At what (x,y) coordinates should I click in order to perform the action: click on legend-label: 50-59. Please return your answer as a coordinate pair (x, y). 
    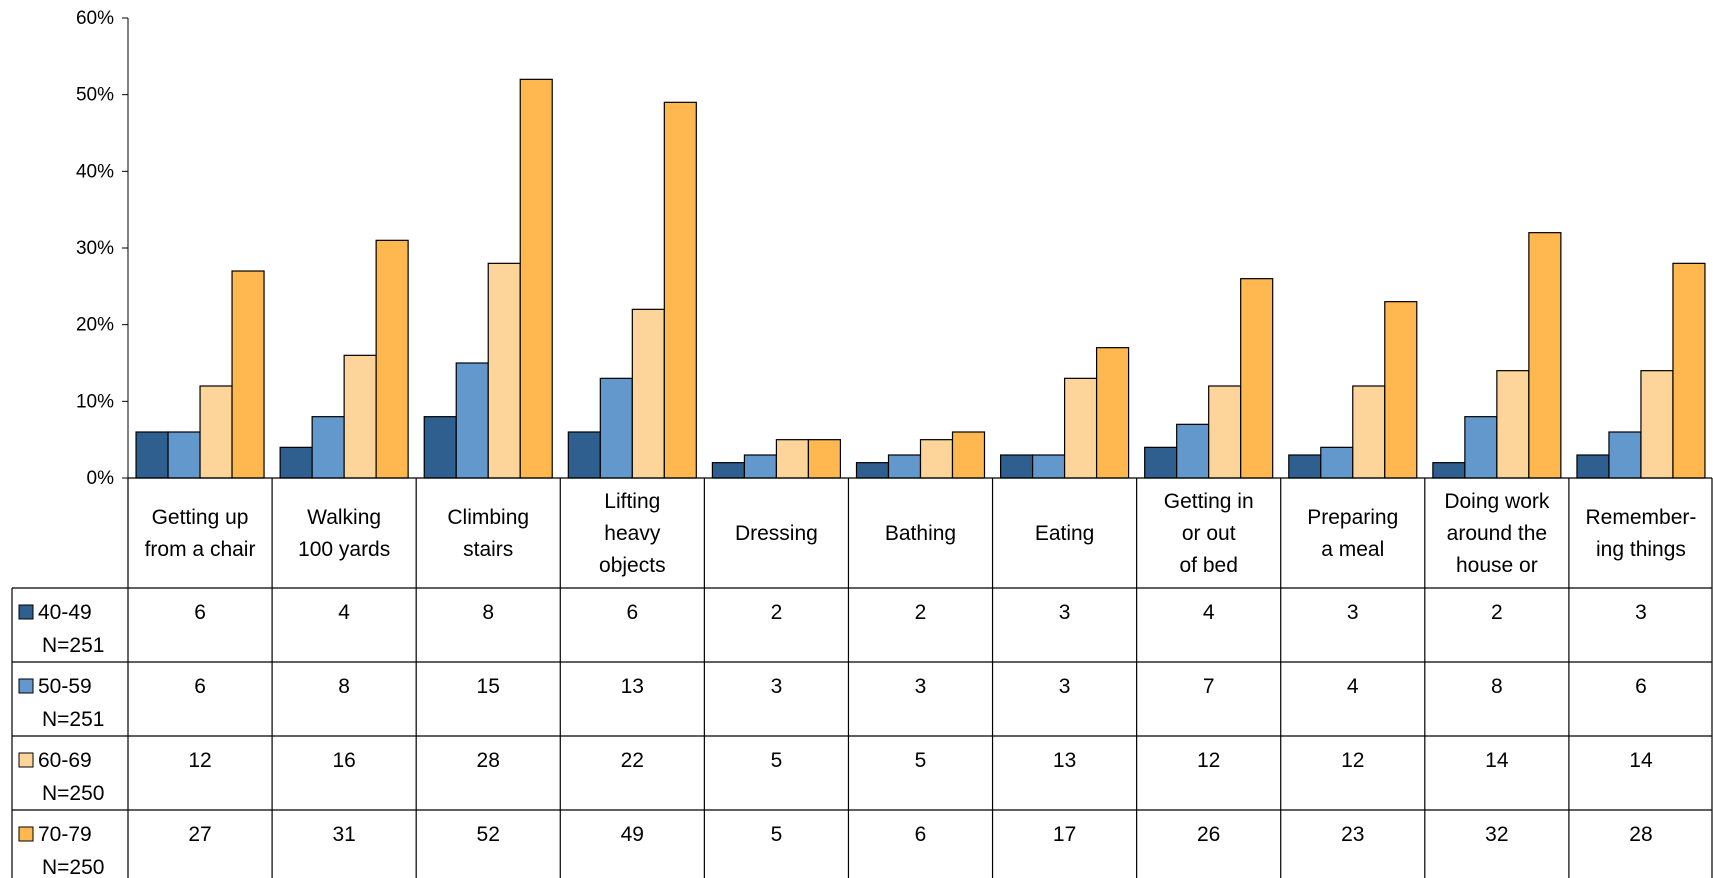
    Looking at the image, I should click on (65, 686).